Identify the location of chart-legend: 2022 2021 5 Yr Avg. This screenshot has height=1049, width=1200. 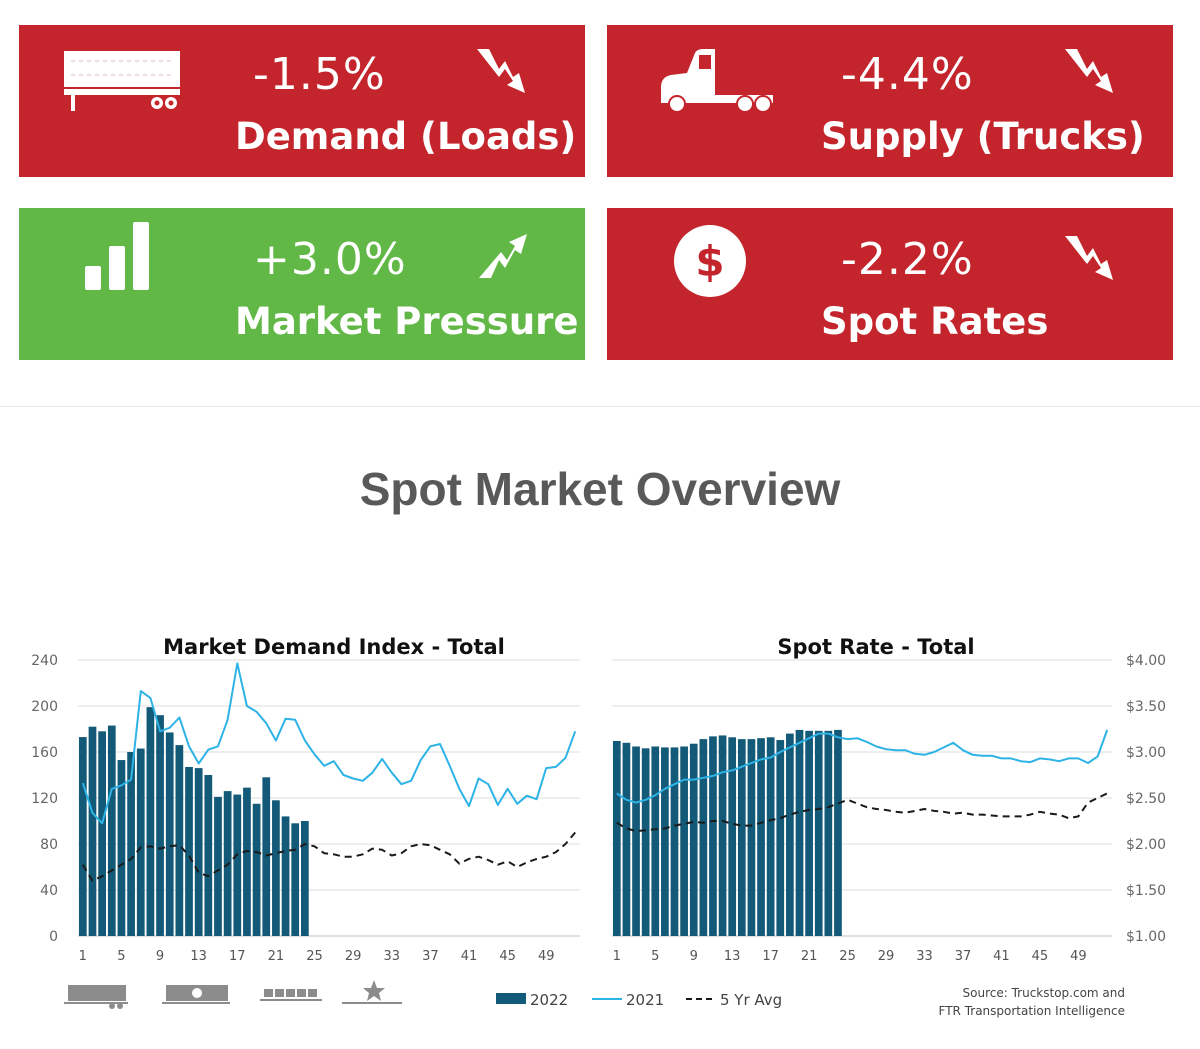
(639, 1000).